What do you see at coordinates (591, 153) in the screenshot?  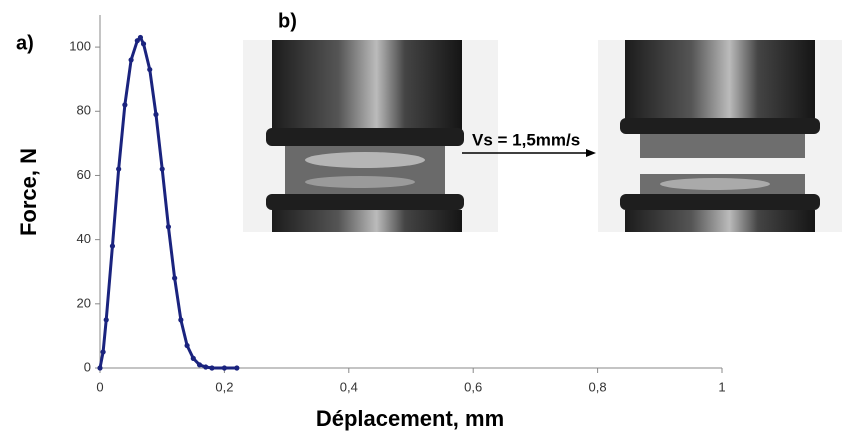 I see `arrow-head` at bounding box center [591, 153].